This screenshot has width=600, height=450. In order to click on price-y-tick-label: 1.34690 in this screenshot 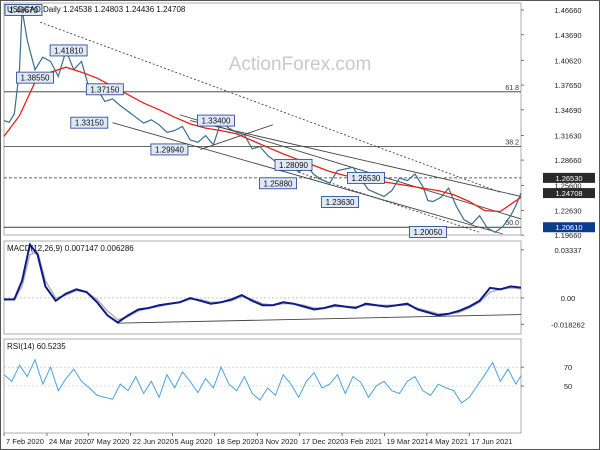, I will do `click(567, 110)`.